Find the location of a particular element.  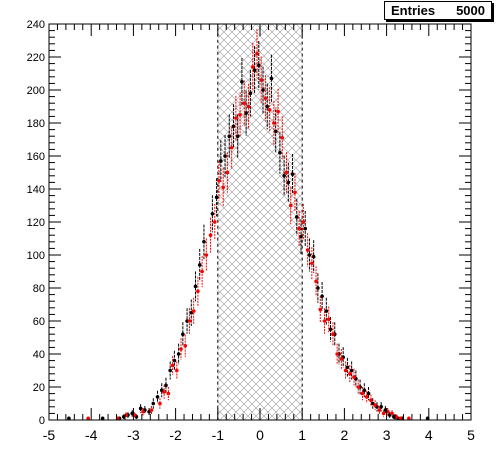

y-tick-label: 220 is located at coordinates (36, 58).